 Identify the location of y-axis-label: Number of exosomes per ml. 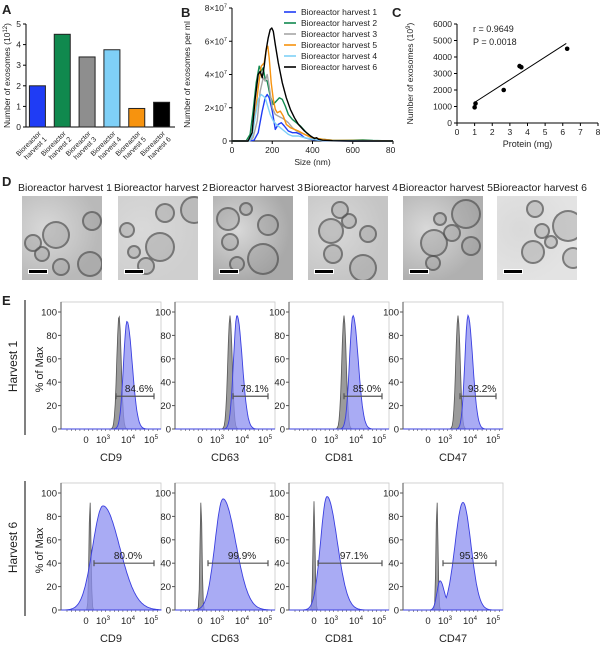
(187, 74).